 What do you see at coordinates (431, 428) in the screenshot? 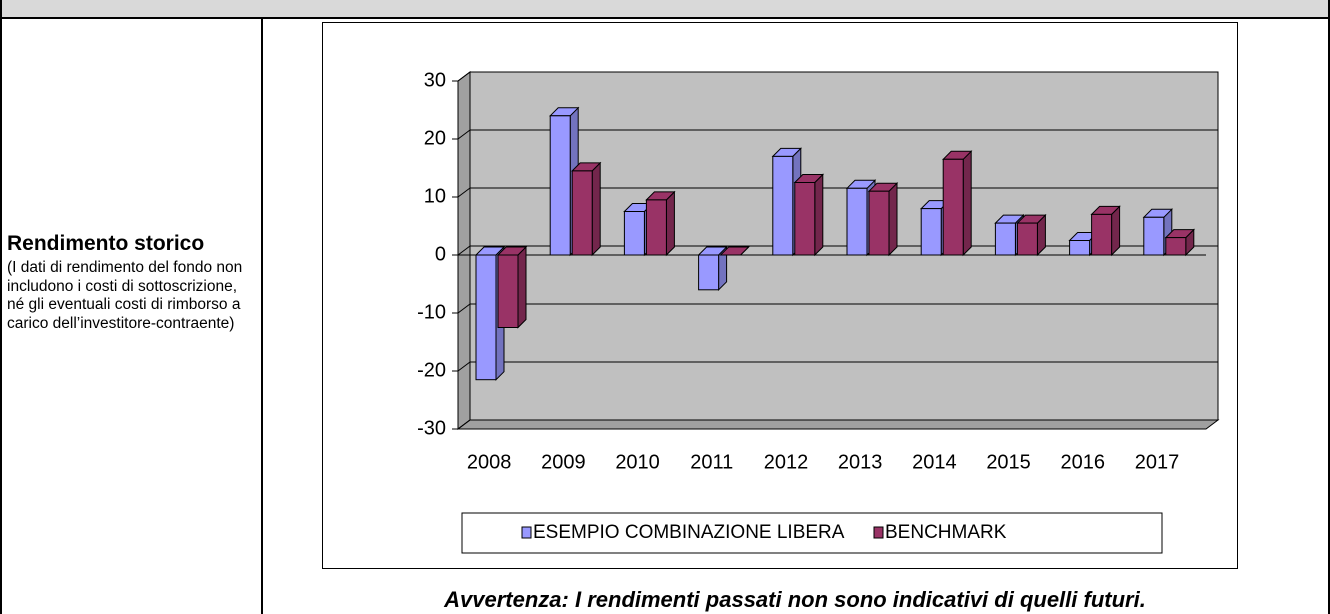
I see `y-tick-label: -30` at bounding box center [431, 428].